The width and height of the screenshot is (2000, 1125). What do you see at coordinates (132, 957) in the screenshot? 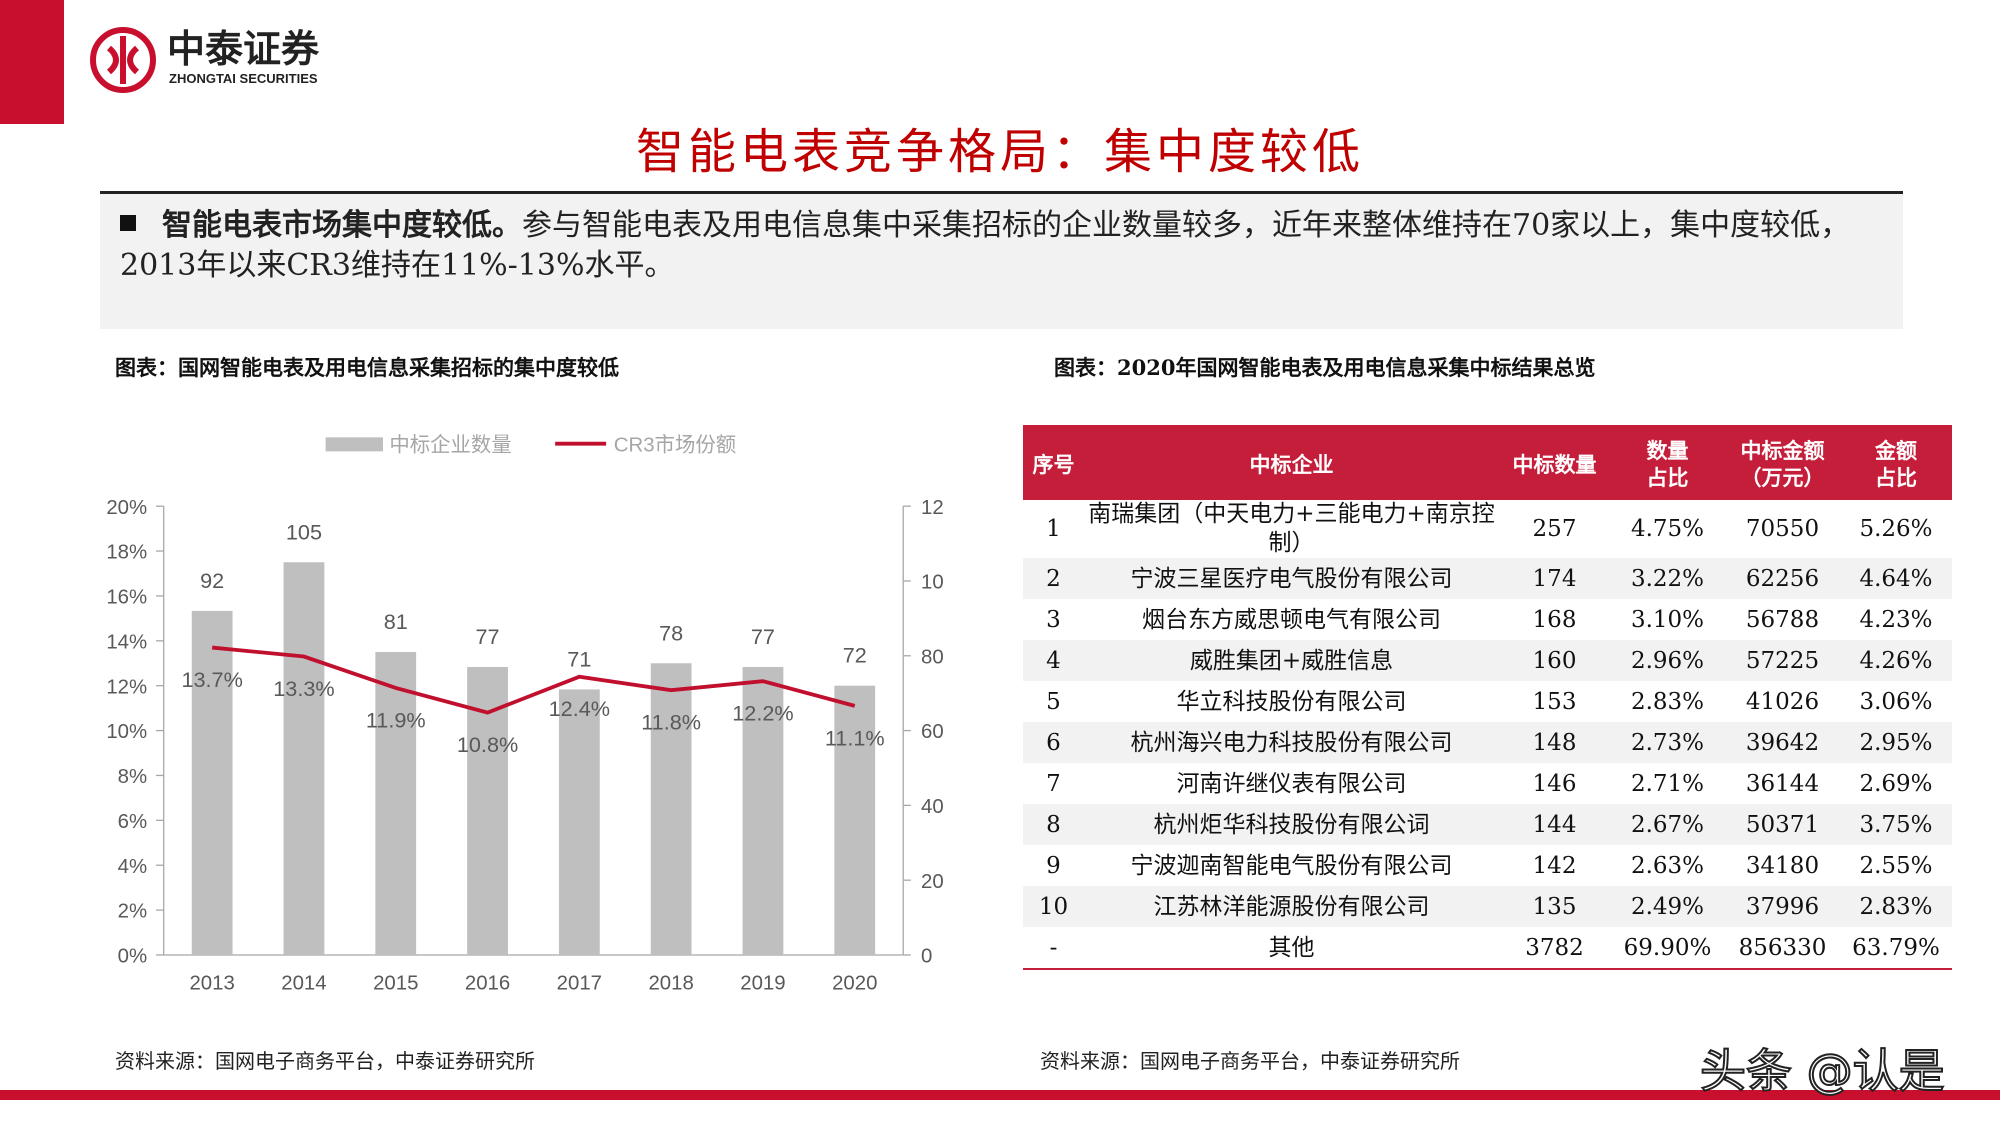
I see `y-tick-label: 0%` at bounding box center [132, 957].